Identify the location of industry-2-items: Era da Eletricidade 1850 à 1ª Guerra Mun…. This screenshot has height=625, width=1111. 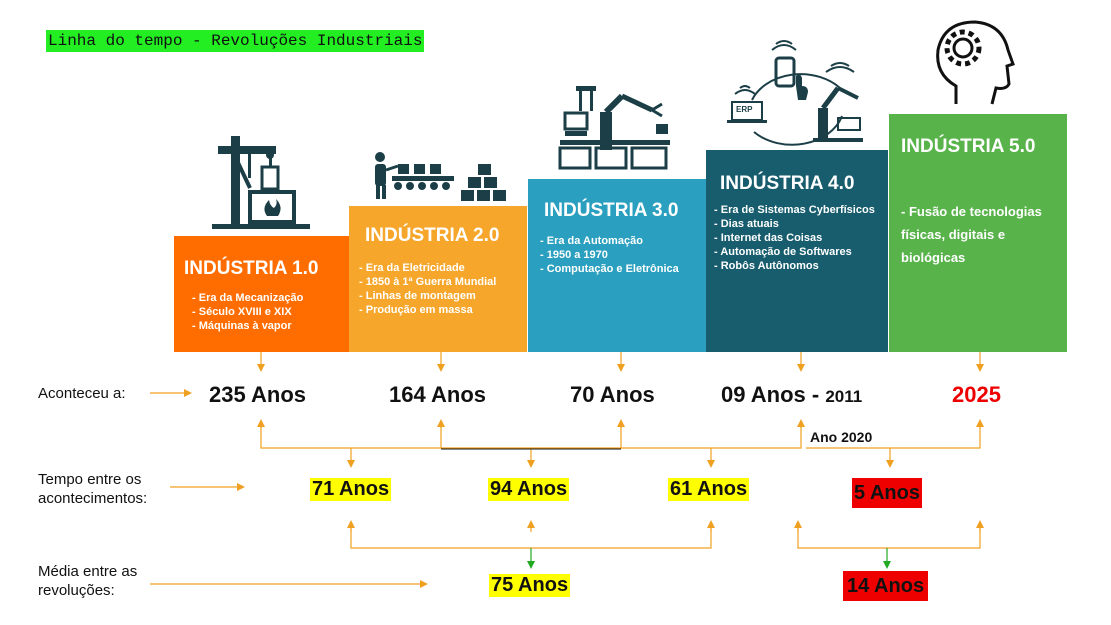
(428, 289).